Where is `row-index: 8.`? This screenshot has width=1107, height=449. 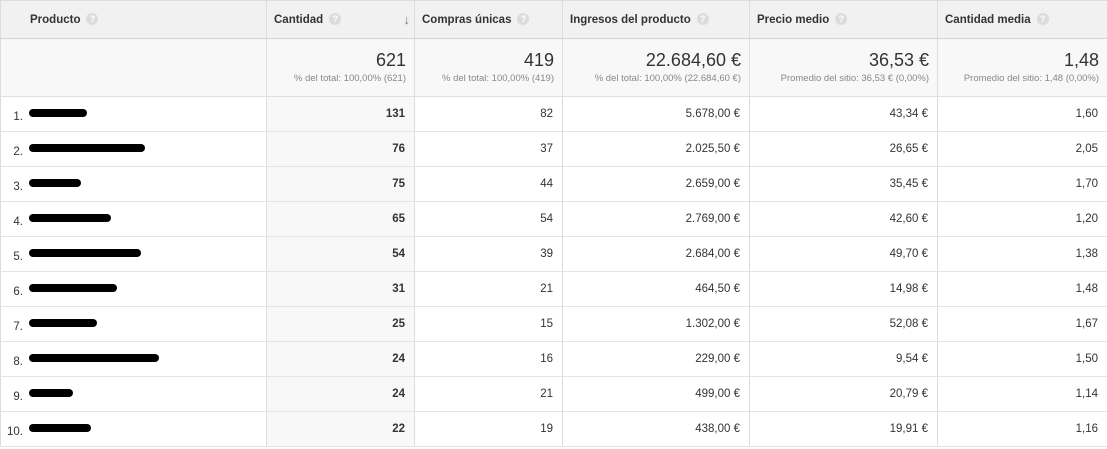
row-index: 8. is located at coordinates (18, 361).